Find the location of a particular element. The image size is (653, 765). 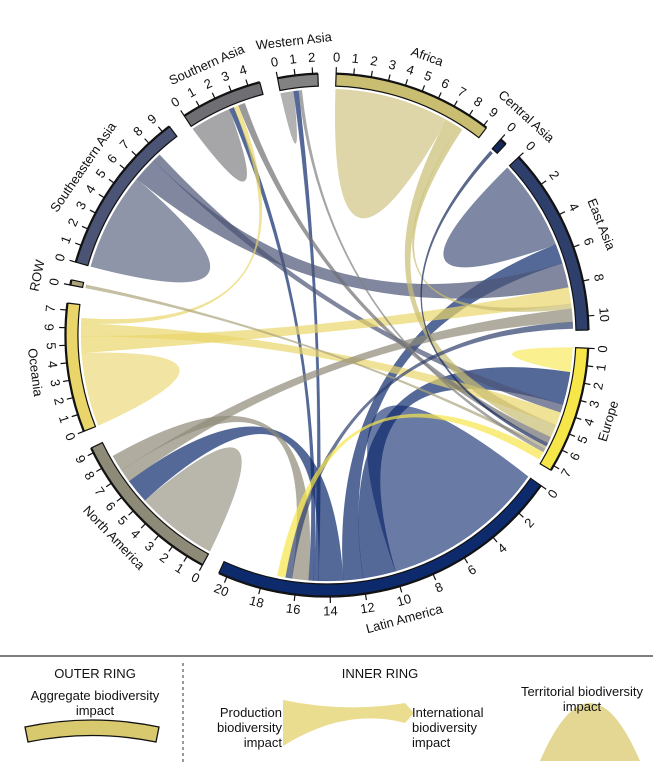

tick-label: 18 is located at coordinates (257, 602).